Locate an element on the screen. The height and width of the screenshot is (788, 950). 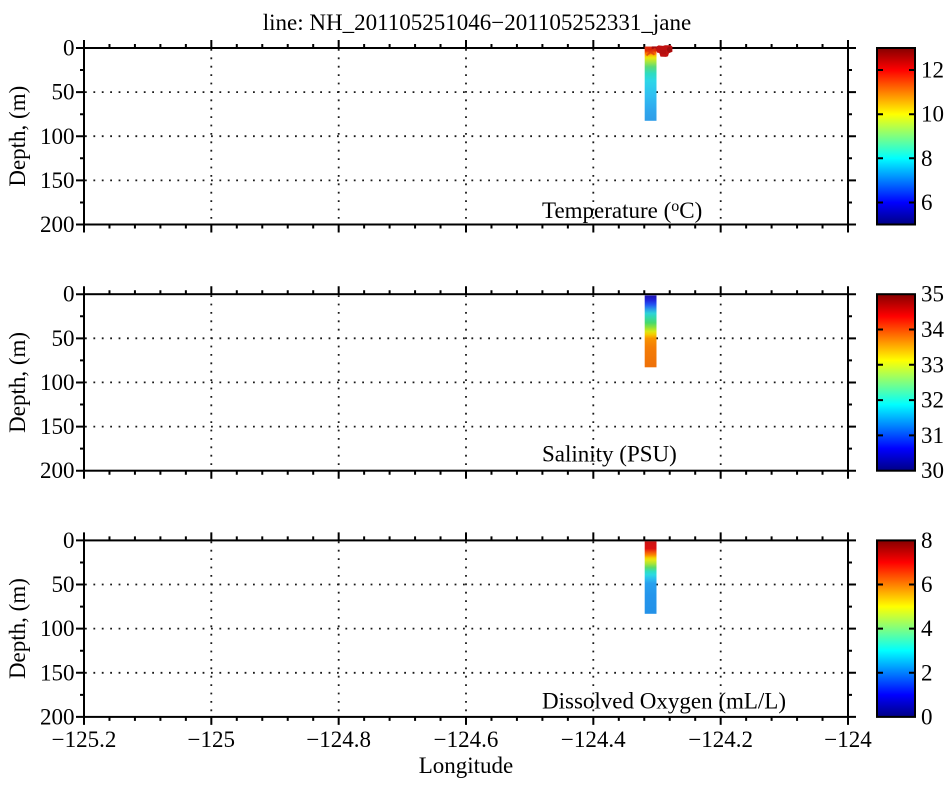
svg-text: Dissolved Oxygen (mL/L) is located at coordinates (664, 701).